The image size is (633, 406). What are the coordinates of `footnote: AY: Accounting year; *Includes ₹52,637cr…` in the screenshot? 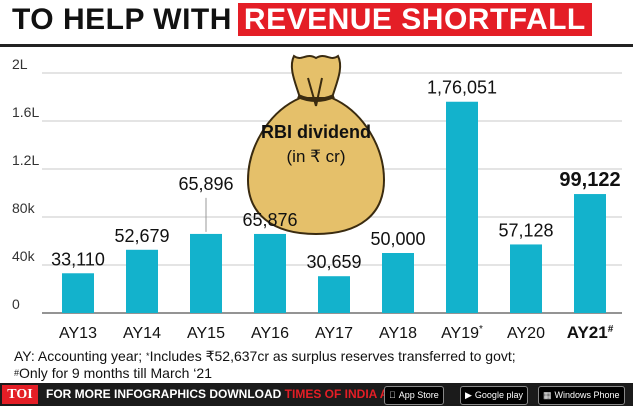 It's located at (265, 365).